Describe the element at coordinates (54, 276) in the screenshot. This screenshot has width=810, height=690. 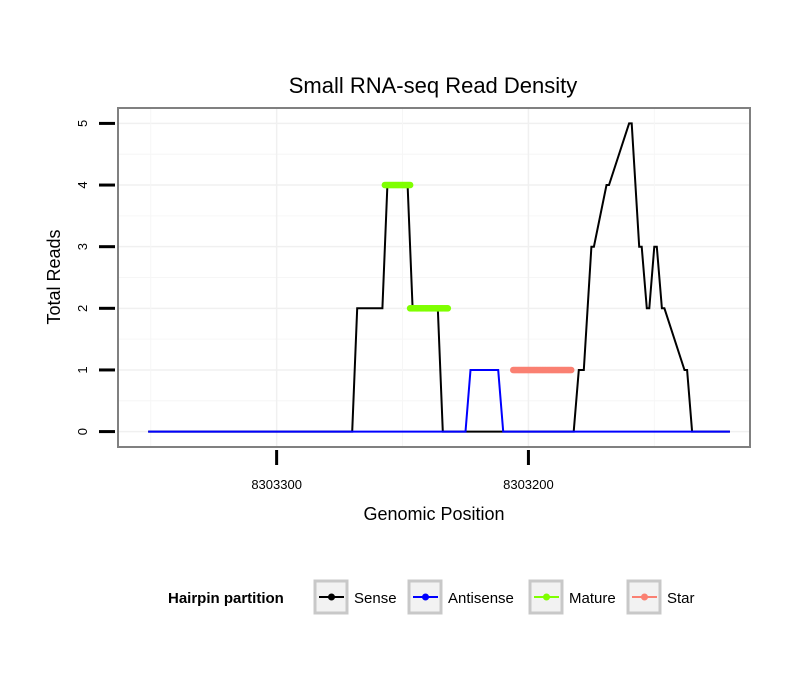
I see `y-axis-title: Total Reads` at that location.